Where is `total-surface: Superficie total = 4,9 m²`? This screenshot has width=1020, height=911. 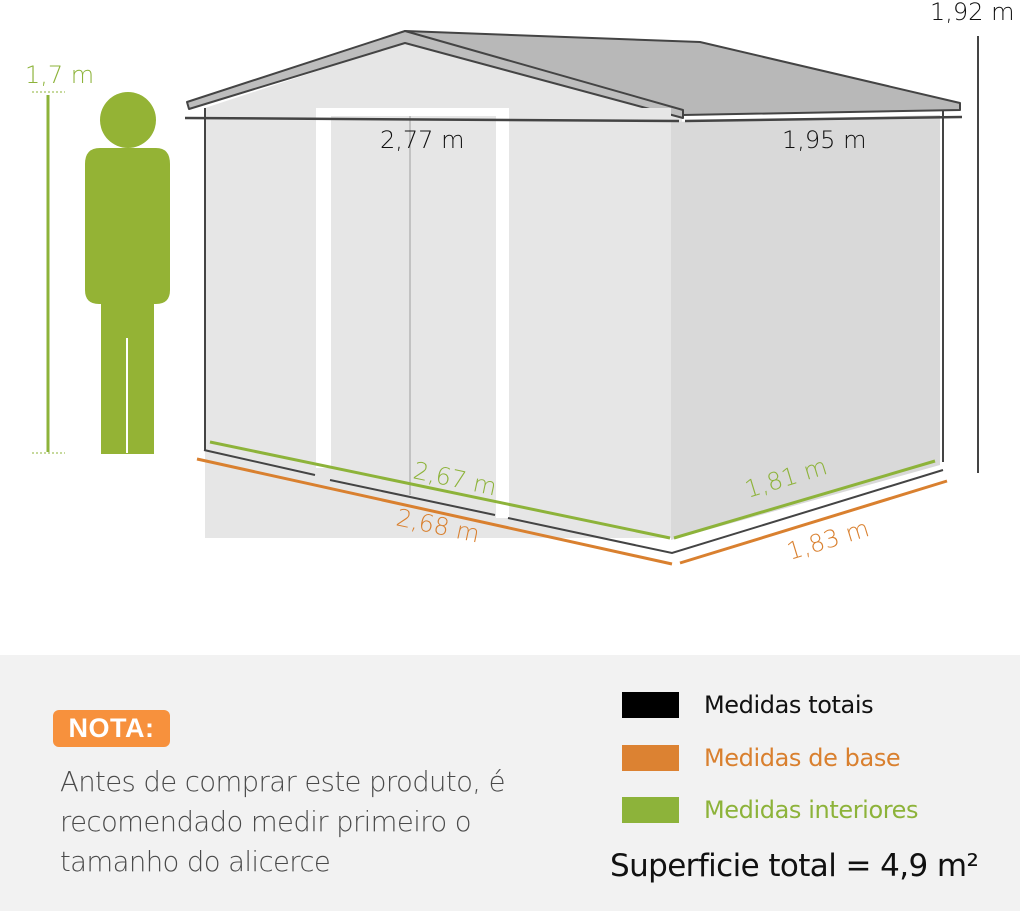
total-surface: Superficie total = 4,9 m² is located at coordinates (794, 866).